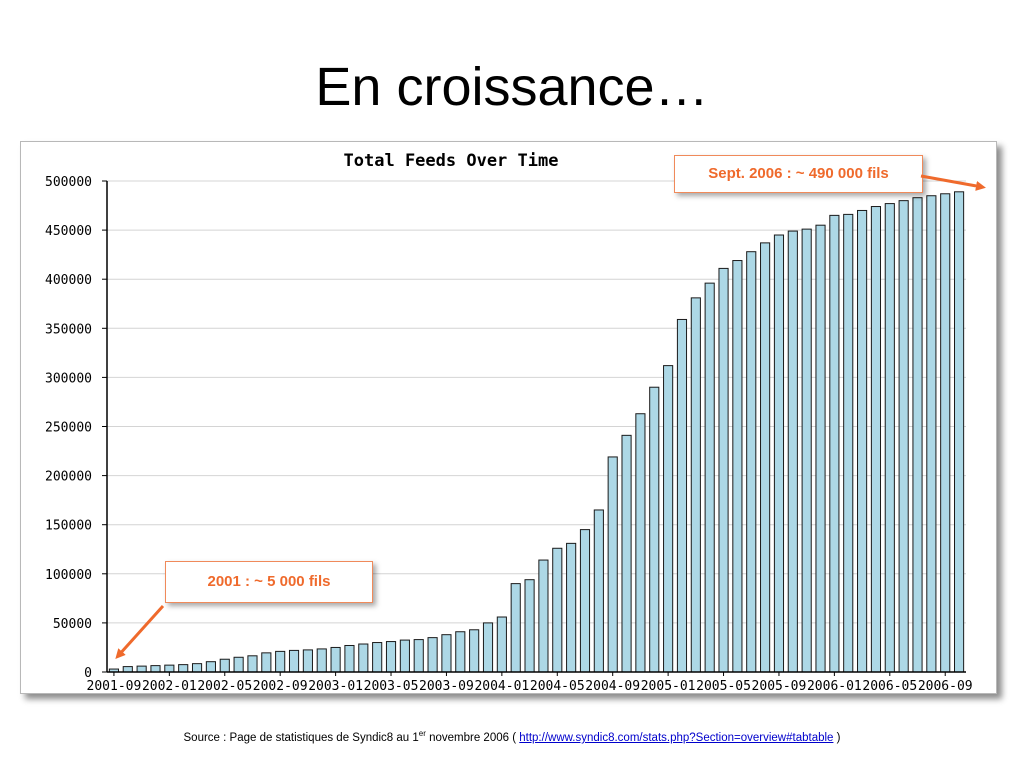  What do you see at coordinates (114, 686) in the screenshot?
I see `x-tick-label: 2001-09` at bounding box center [114, 686].